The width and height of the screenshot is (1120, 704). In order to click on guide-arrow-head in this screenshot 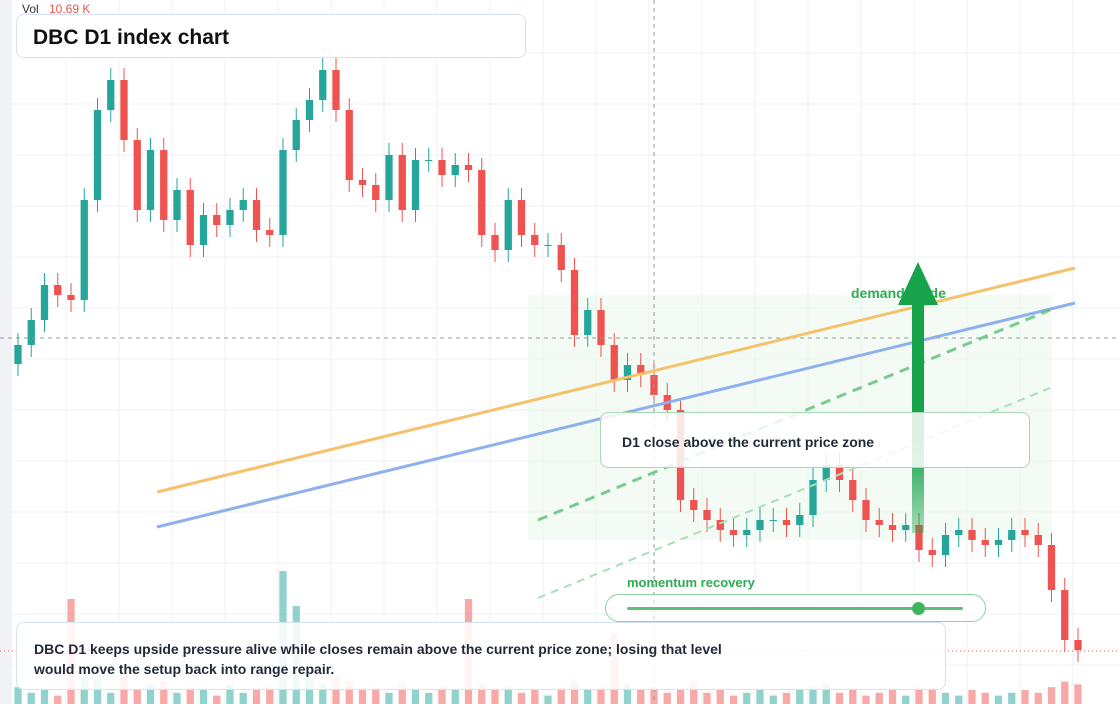, I will do `click(918, 283)`.